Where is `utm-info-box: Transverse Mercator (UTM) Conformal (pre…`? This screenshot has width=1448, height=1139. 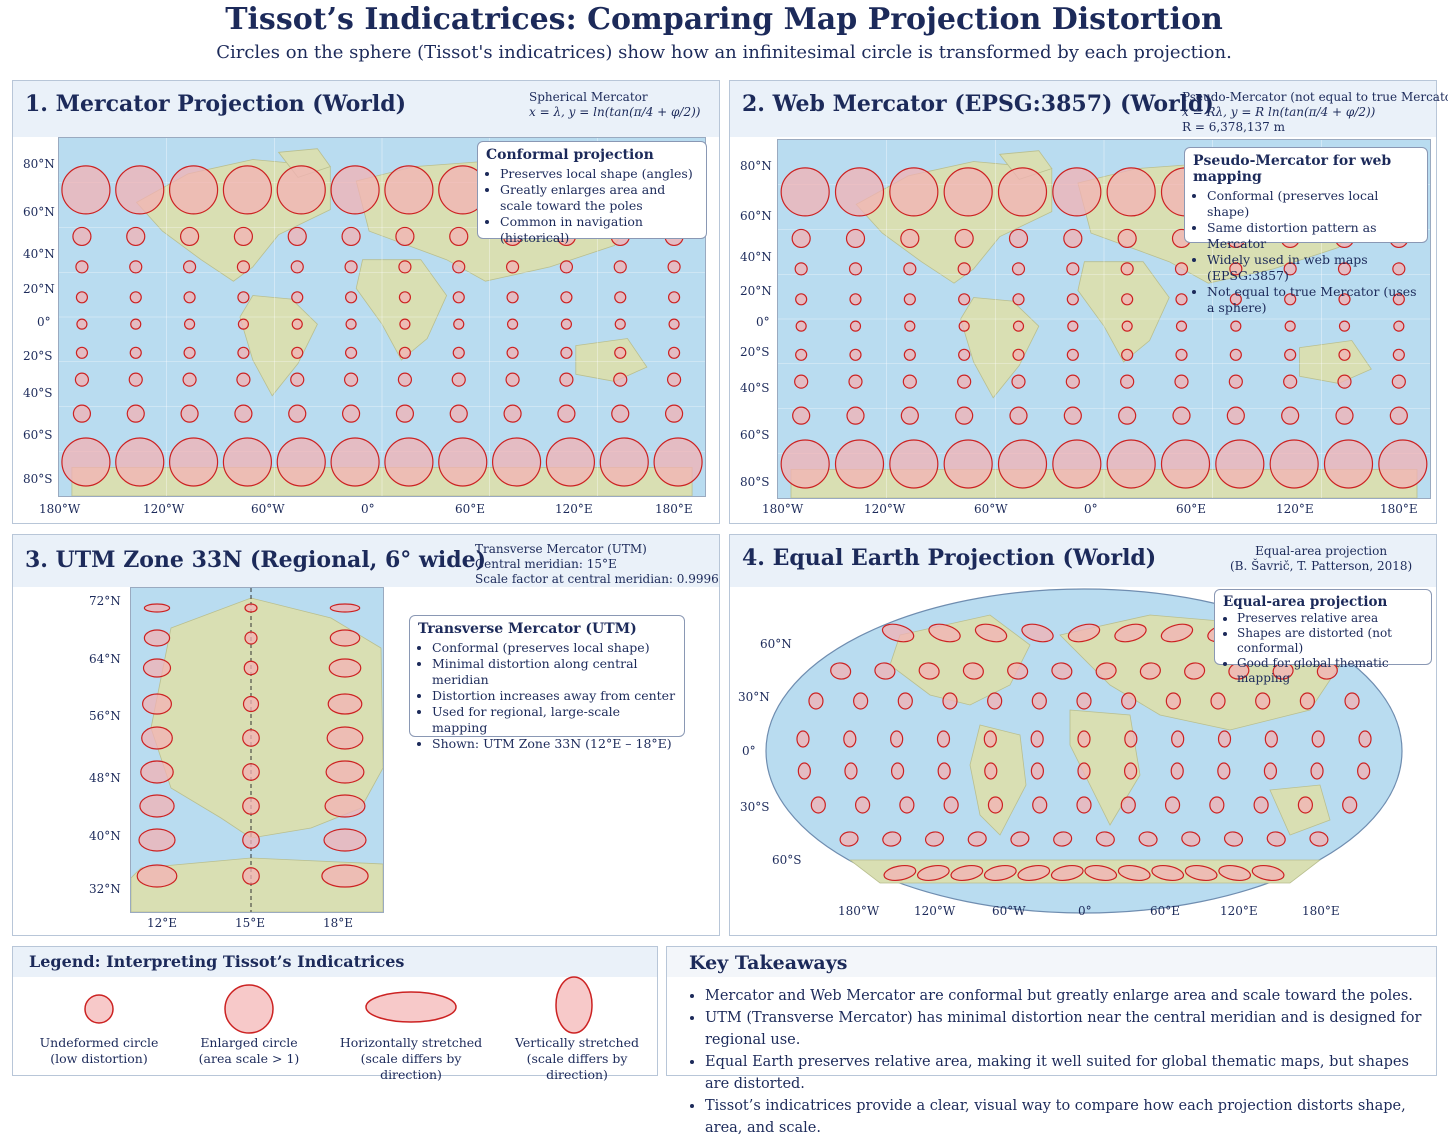 utm-info-box: Transverse Mercator (UTM) Conformal (pre… is located at coordinates (547, 683).